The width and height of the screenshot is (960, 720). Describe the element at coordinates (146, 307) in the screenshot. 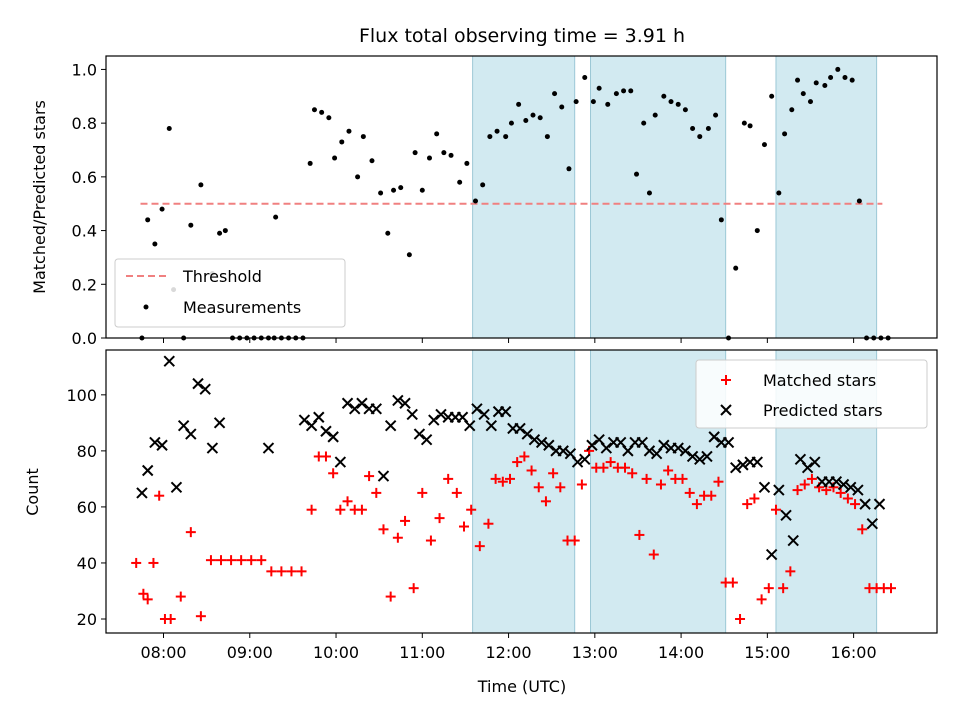

I see `legend-measurements-swatch` at that location.